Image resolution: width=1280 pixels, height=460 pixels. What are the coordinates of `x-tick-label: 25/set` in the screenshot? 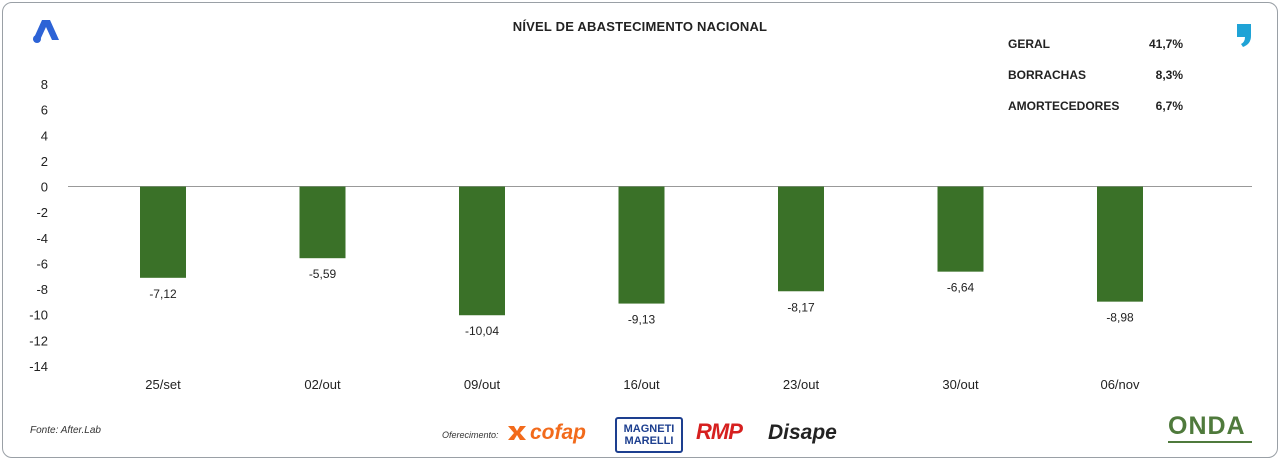 It's located at (163, 384).